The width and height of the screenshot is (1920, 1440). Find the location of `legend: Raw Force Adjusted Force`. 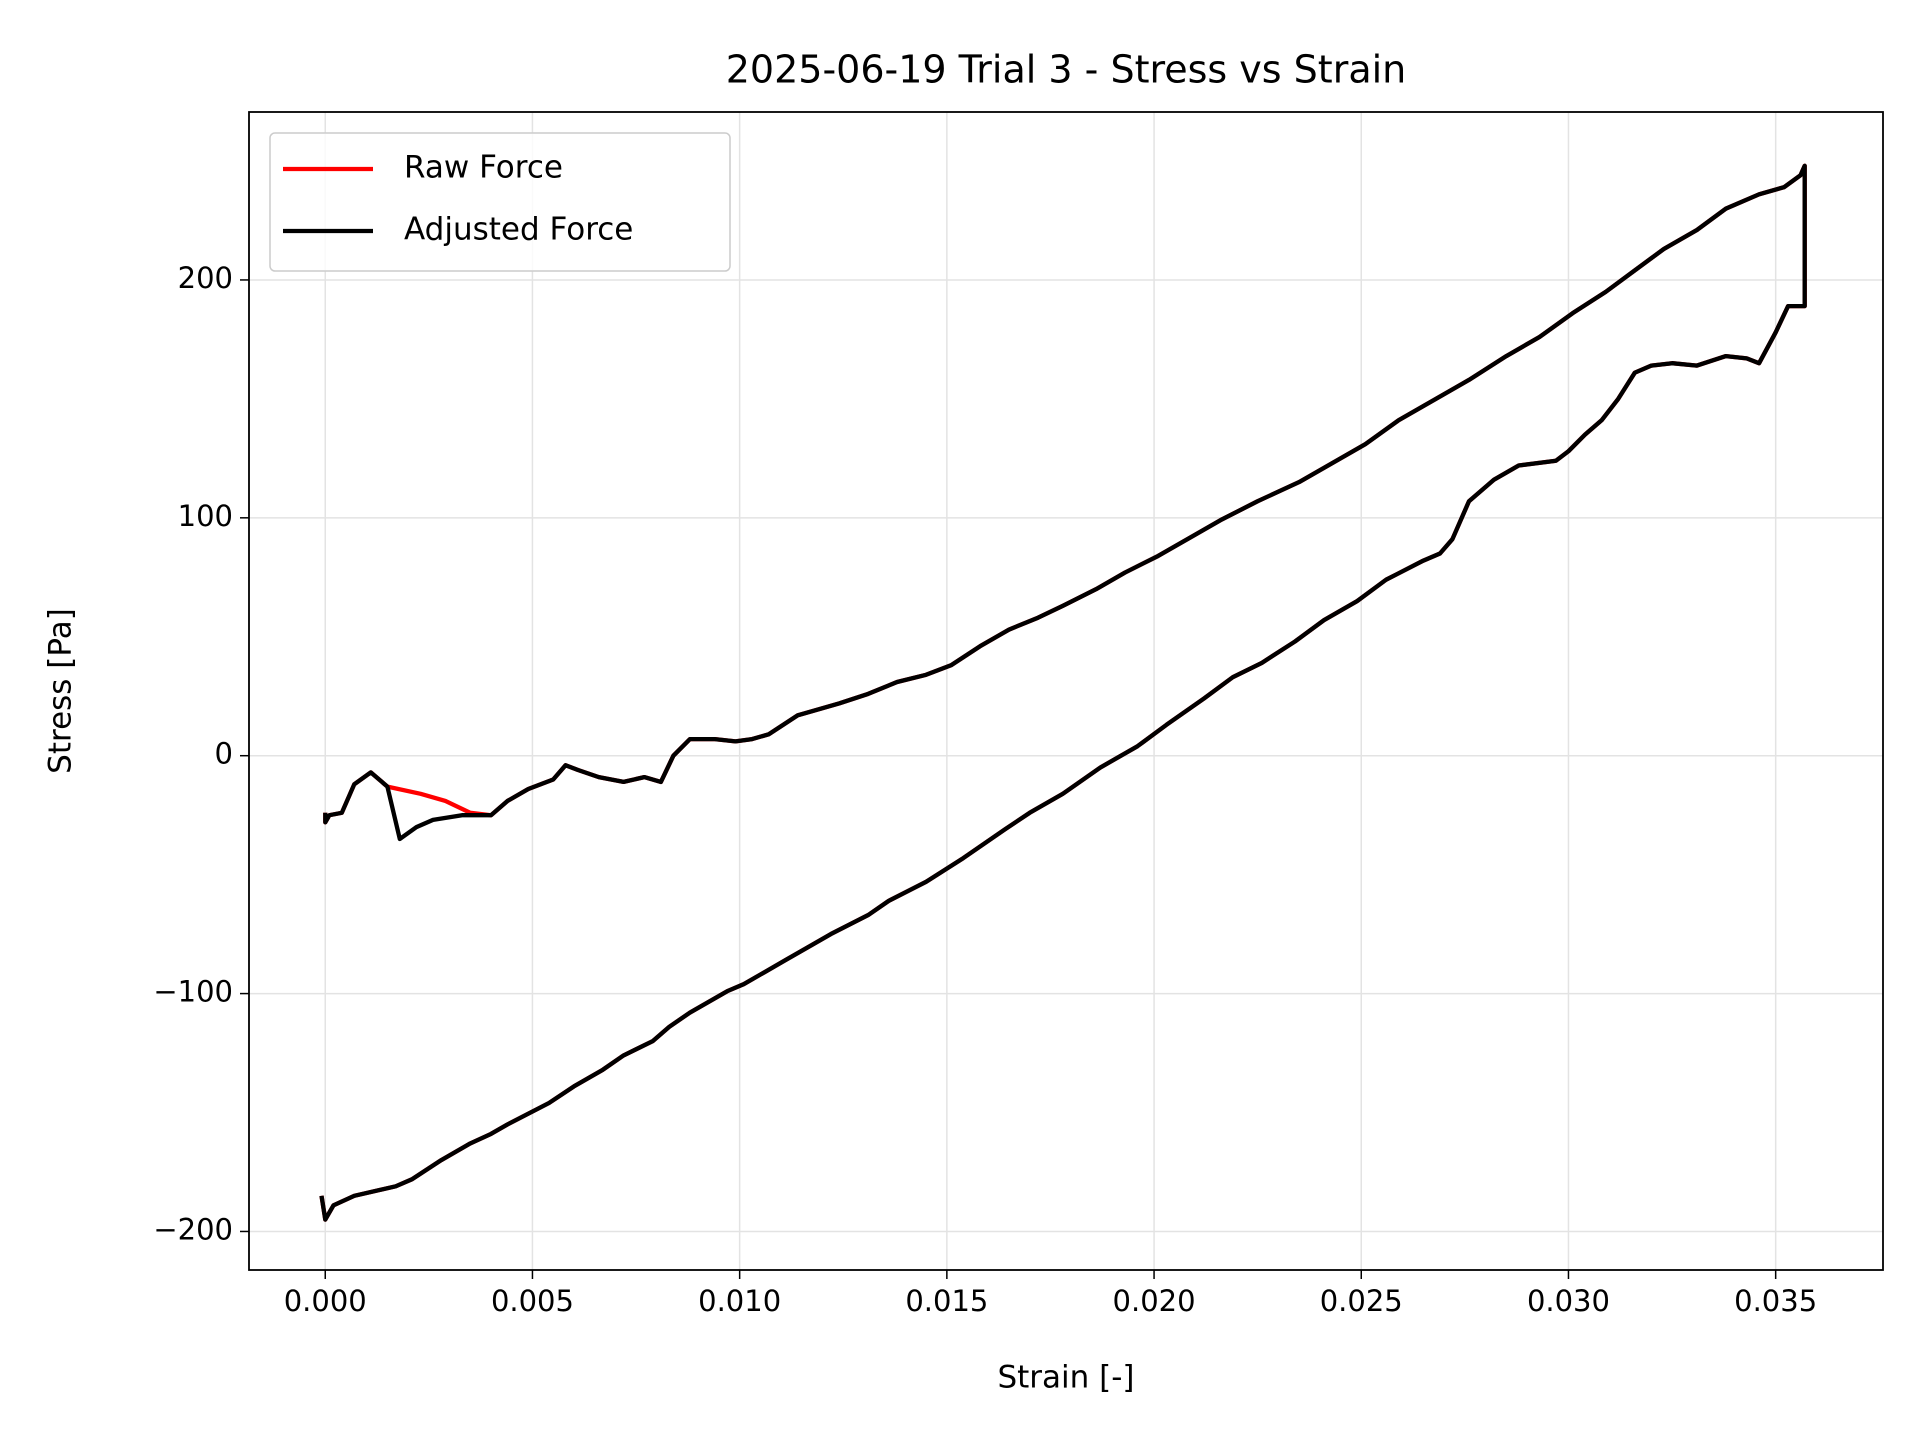

legend: Raw Force Adjusted Force is located at coordinates (500, 202).